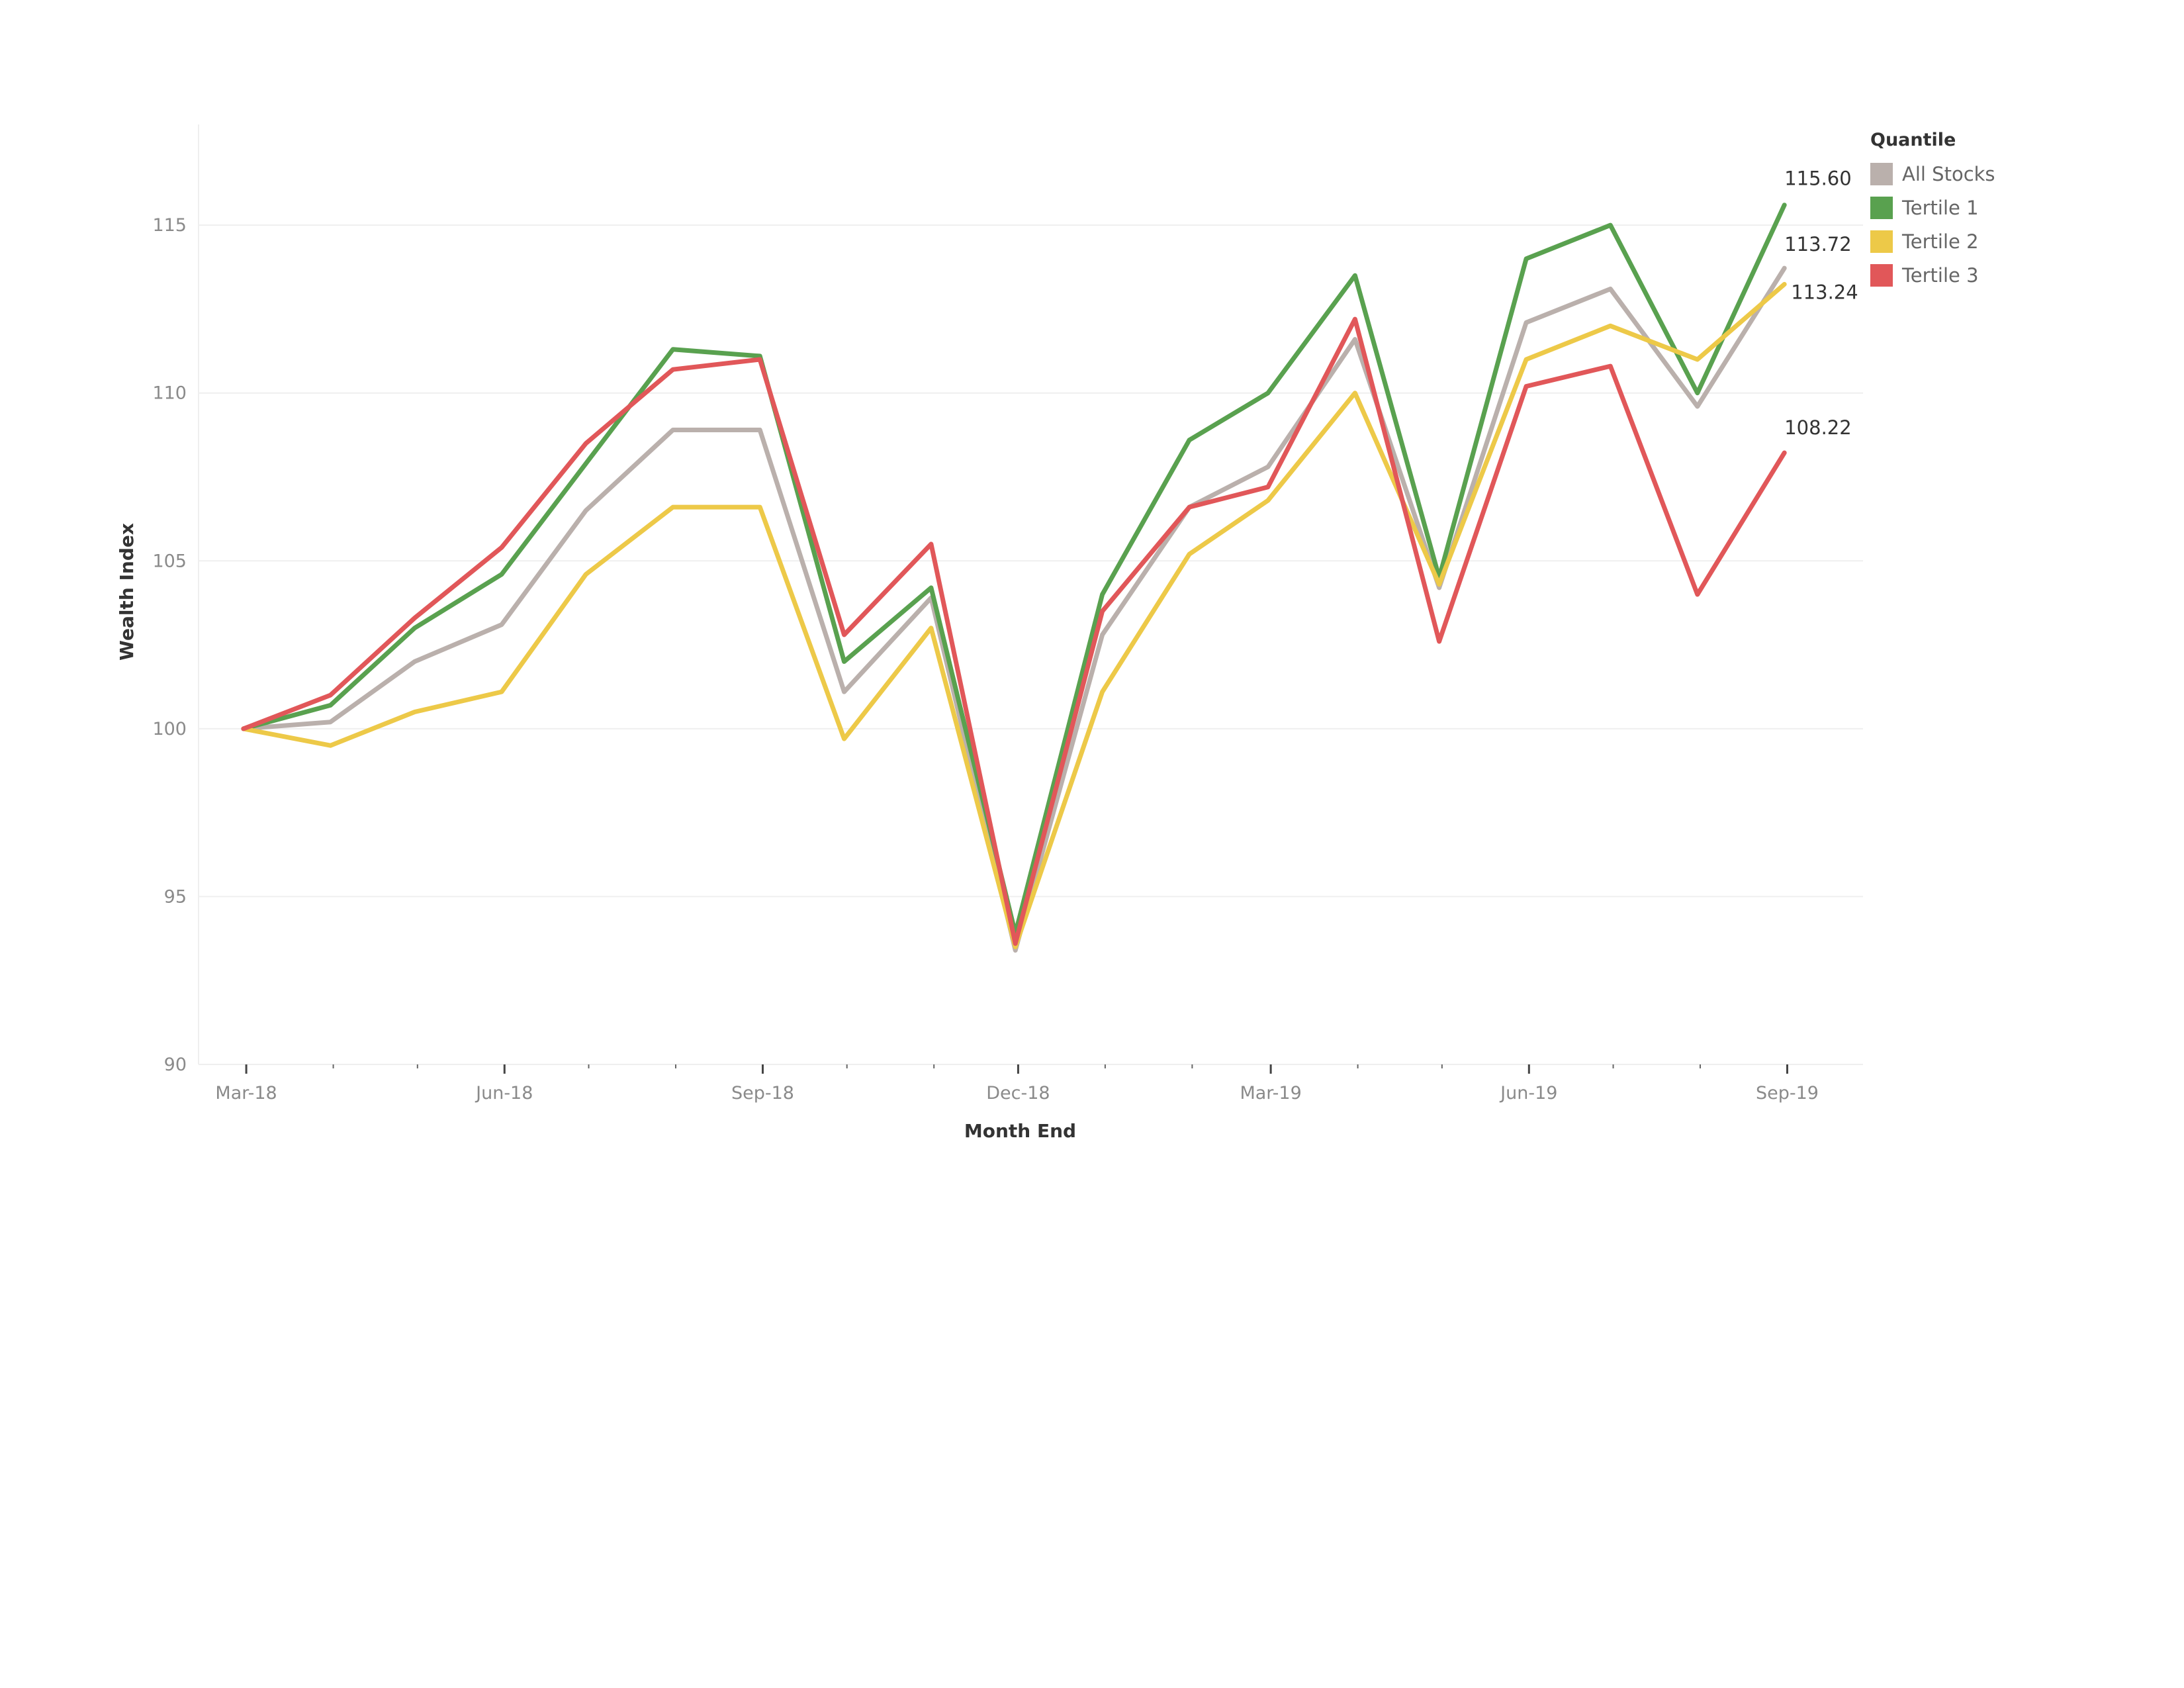  Describe the element at coordinates (170, 393) in the screenshot. I see `y-tick-label: 110` at that location.